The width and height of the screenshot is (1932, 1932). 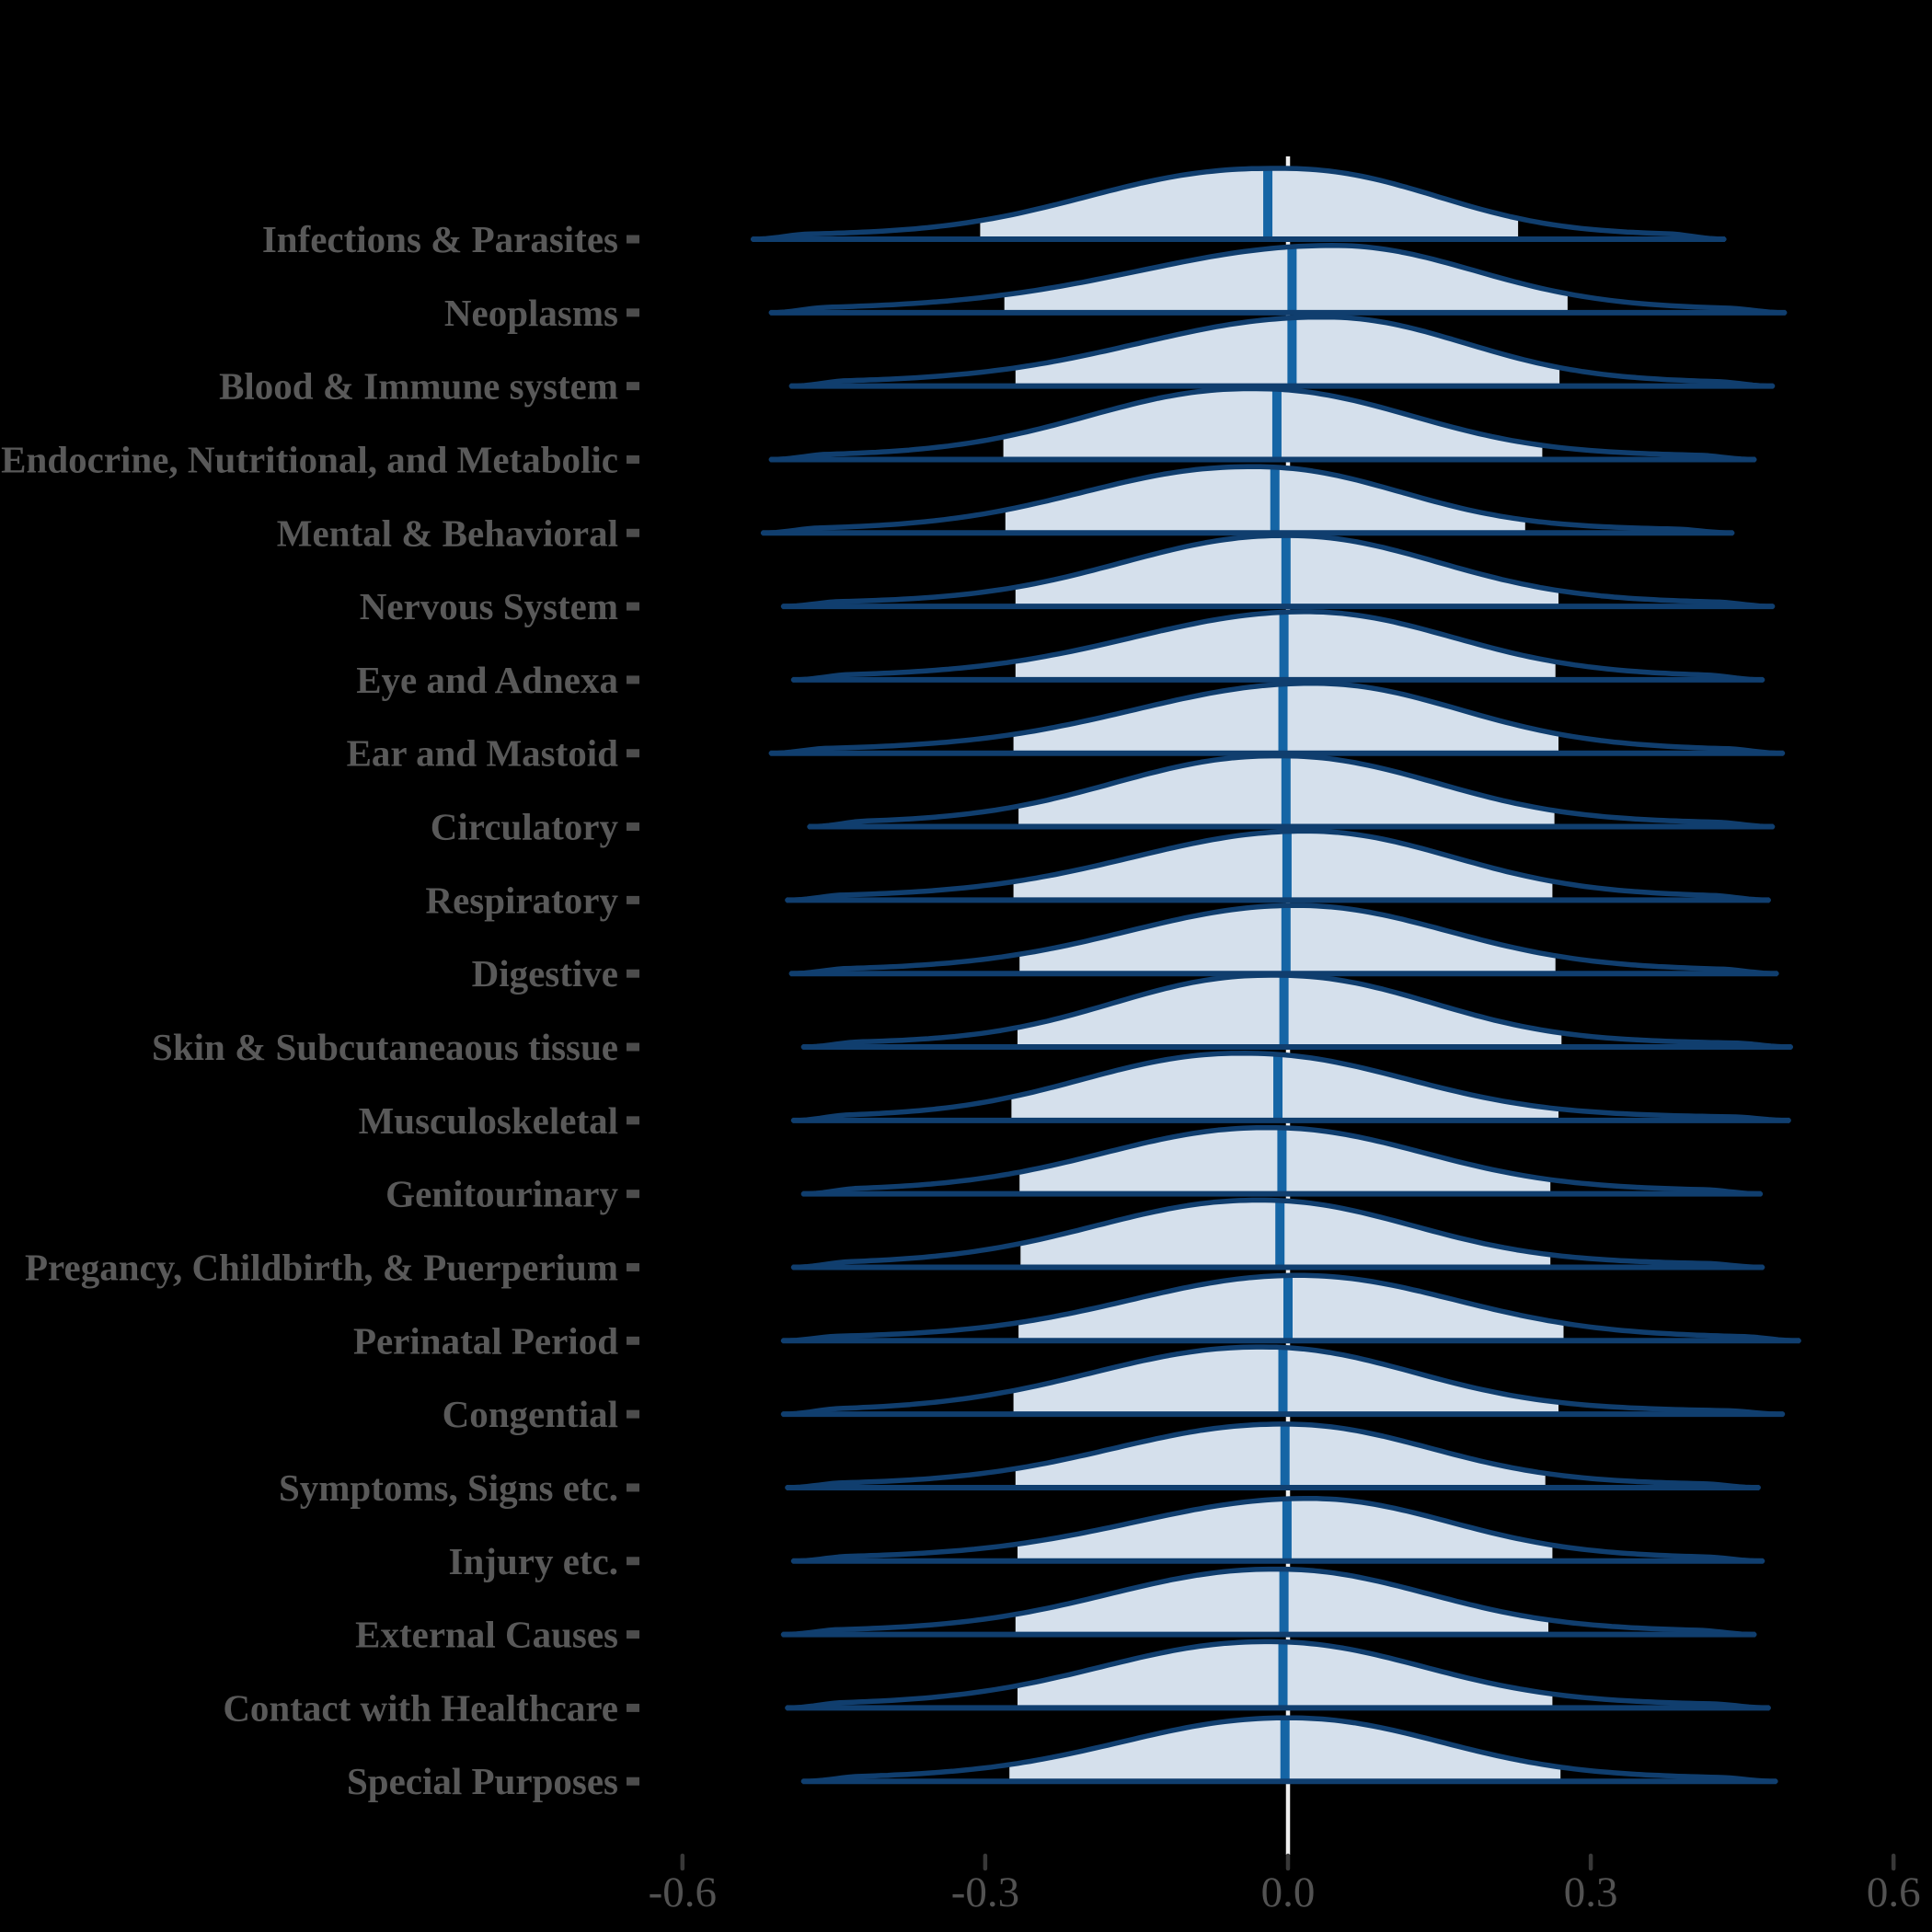 What do you see at coordinates (447, 533) in the screenshot?
I see `y-axis-label-mental-behavioral: Mental & Behavioral` at bounding box center [447, 533].